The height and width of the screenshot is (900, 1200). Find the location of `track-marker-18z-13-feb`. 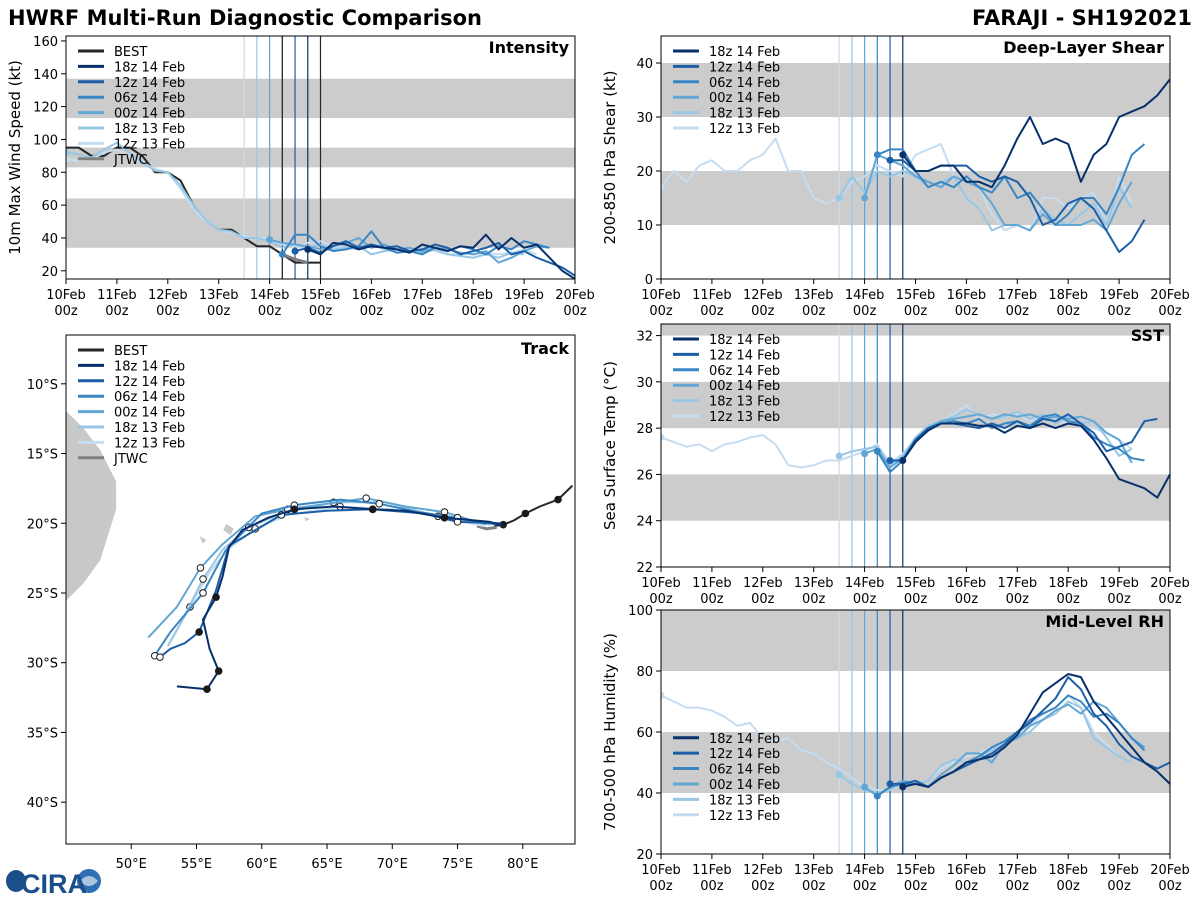

track-marker-18z-13-feb is located at coordinates (203, 579).